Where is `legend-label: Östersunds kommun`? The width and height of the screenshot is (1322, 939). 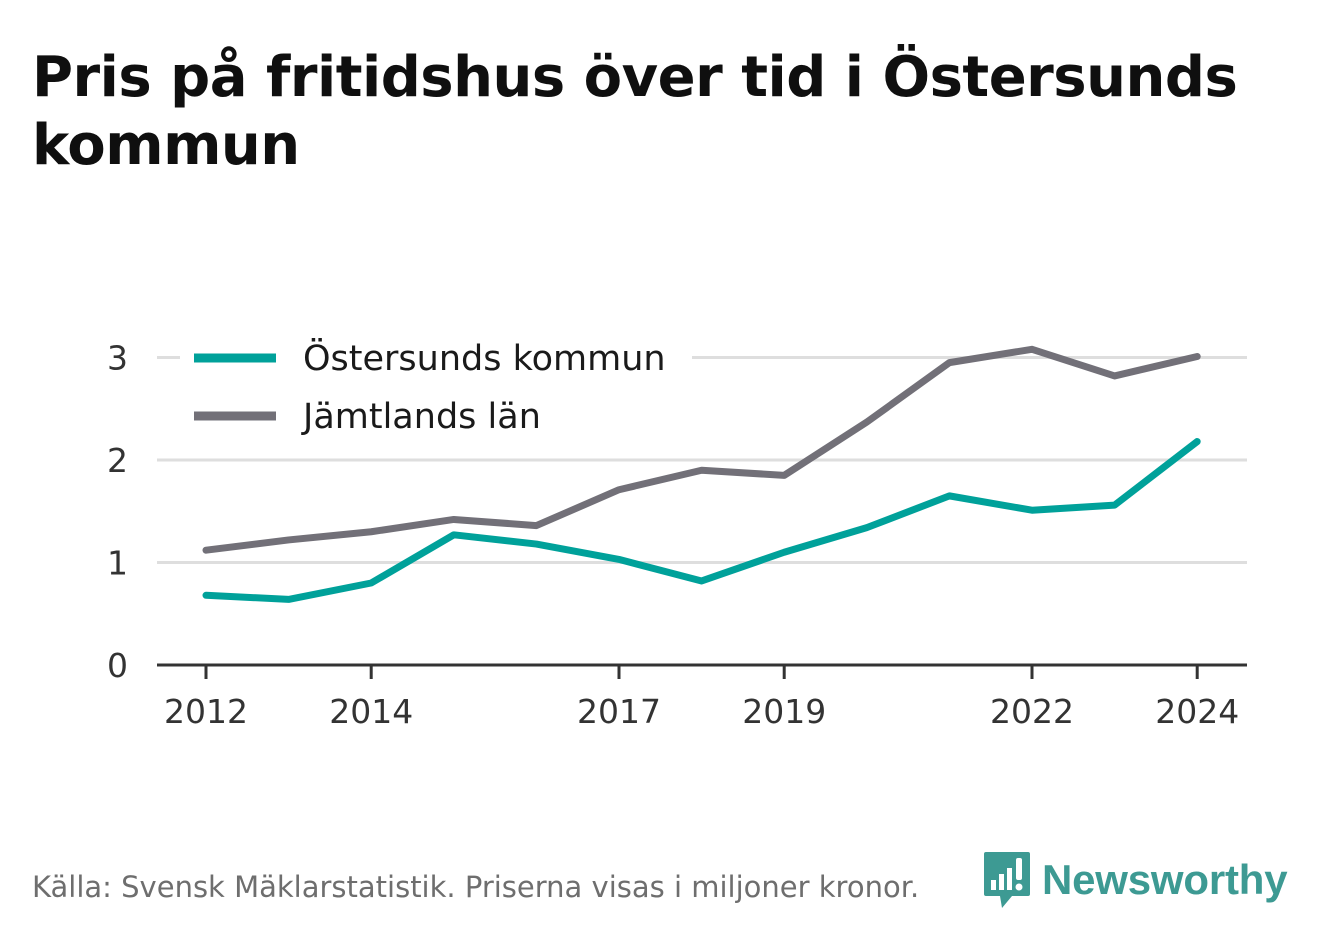 legend-label: Östersunds kommun is located at coordinates (484, 358).